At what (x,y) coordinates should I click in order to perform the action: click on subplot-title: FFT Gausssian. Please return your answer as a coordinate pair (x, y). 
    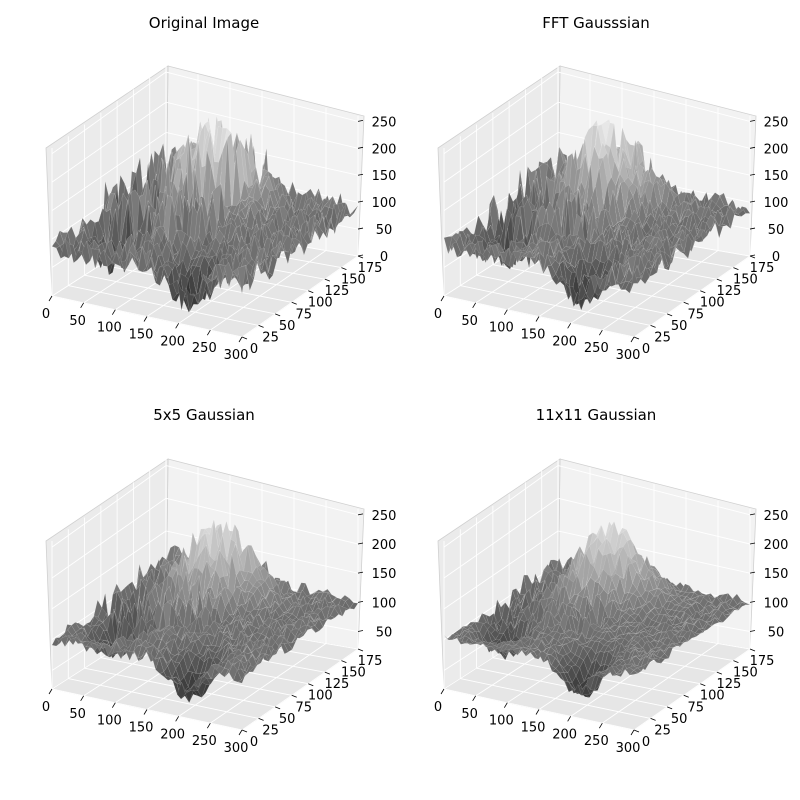
    Looking at the image, I should click on (596, 23).